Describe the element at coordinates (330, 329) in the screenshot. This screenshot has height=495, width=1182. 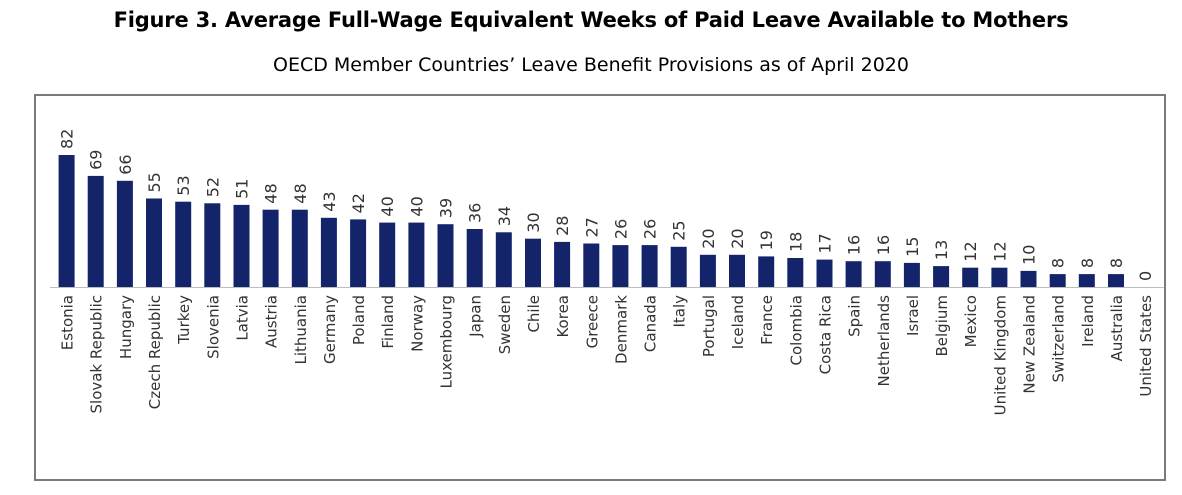
I see `x-tick-label: Germany` at that location.